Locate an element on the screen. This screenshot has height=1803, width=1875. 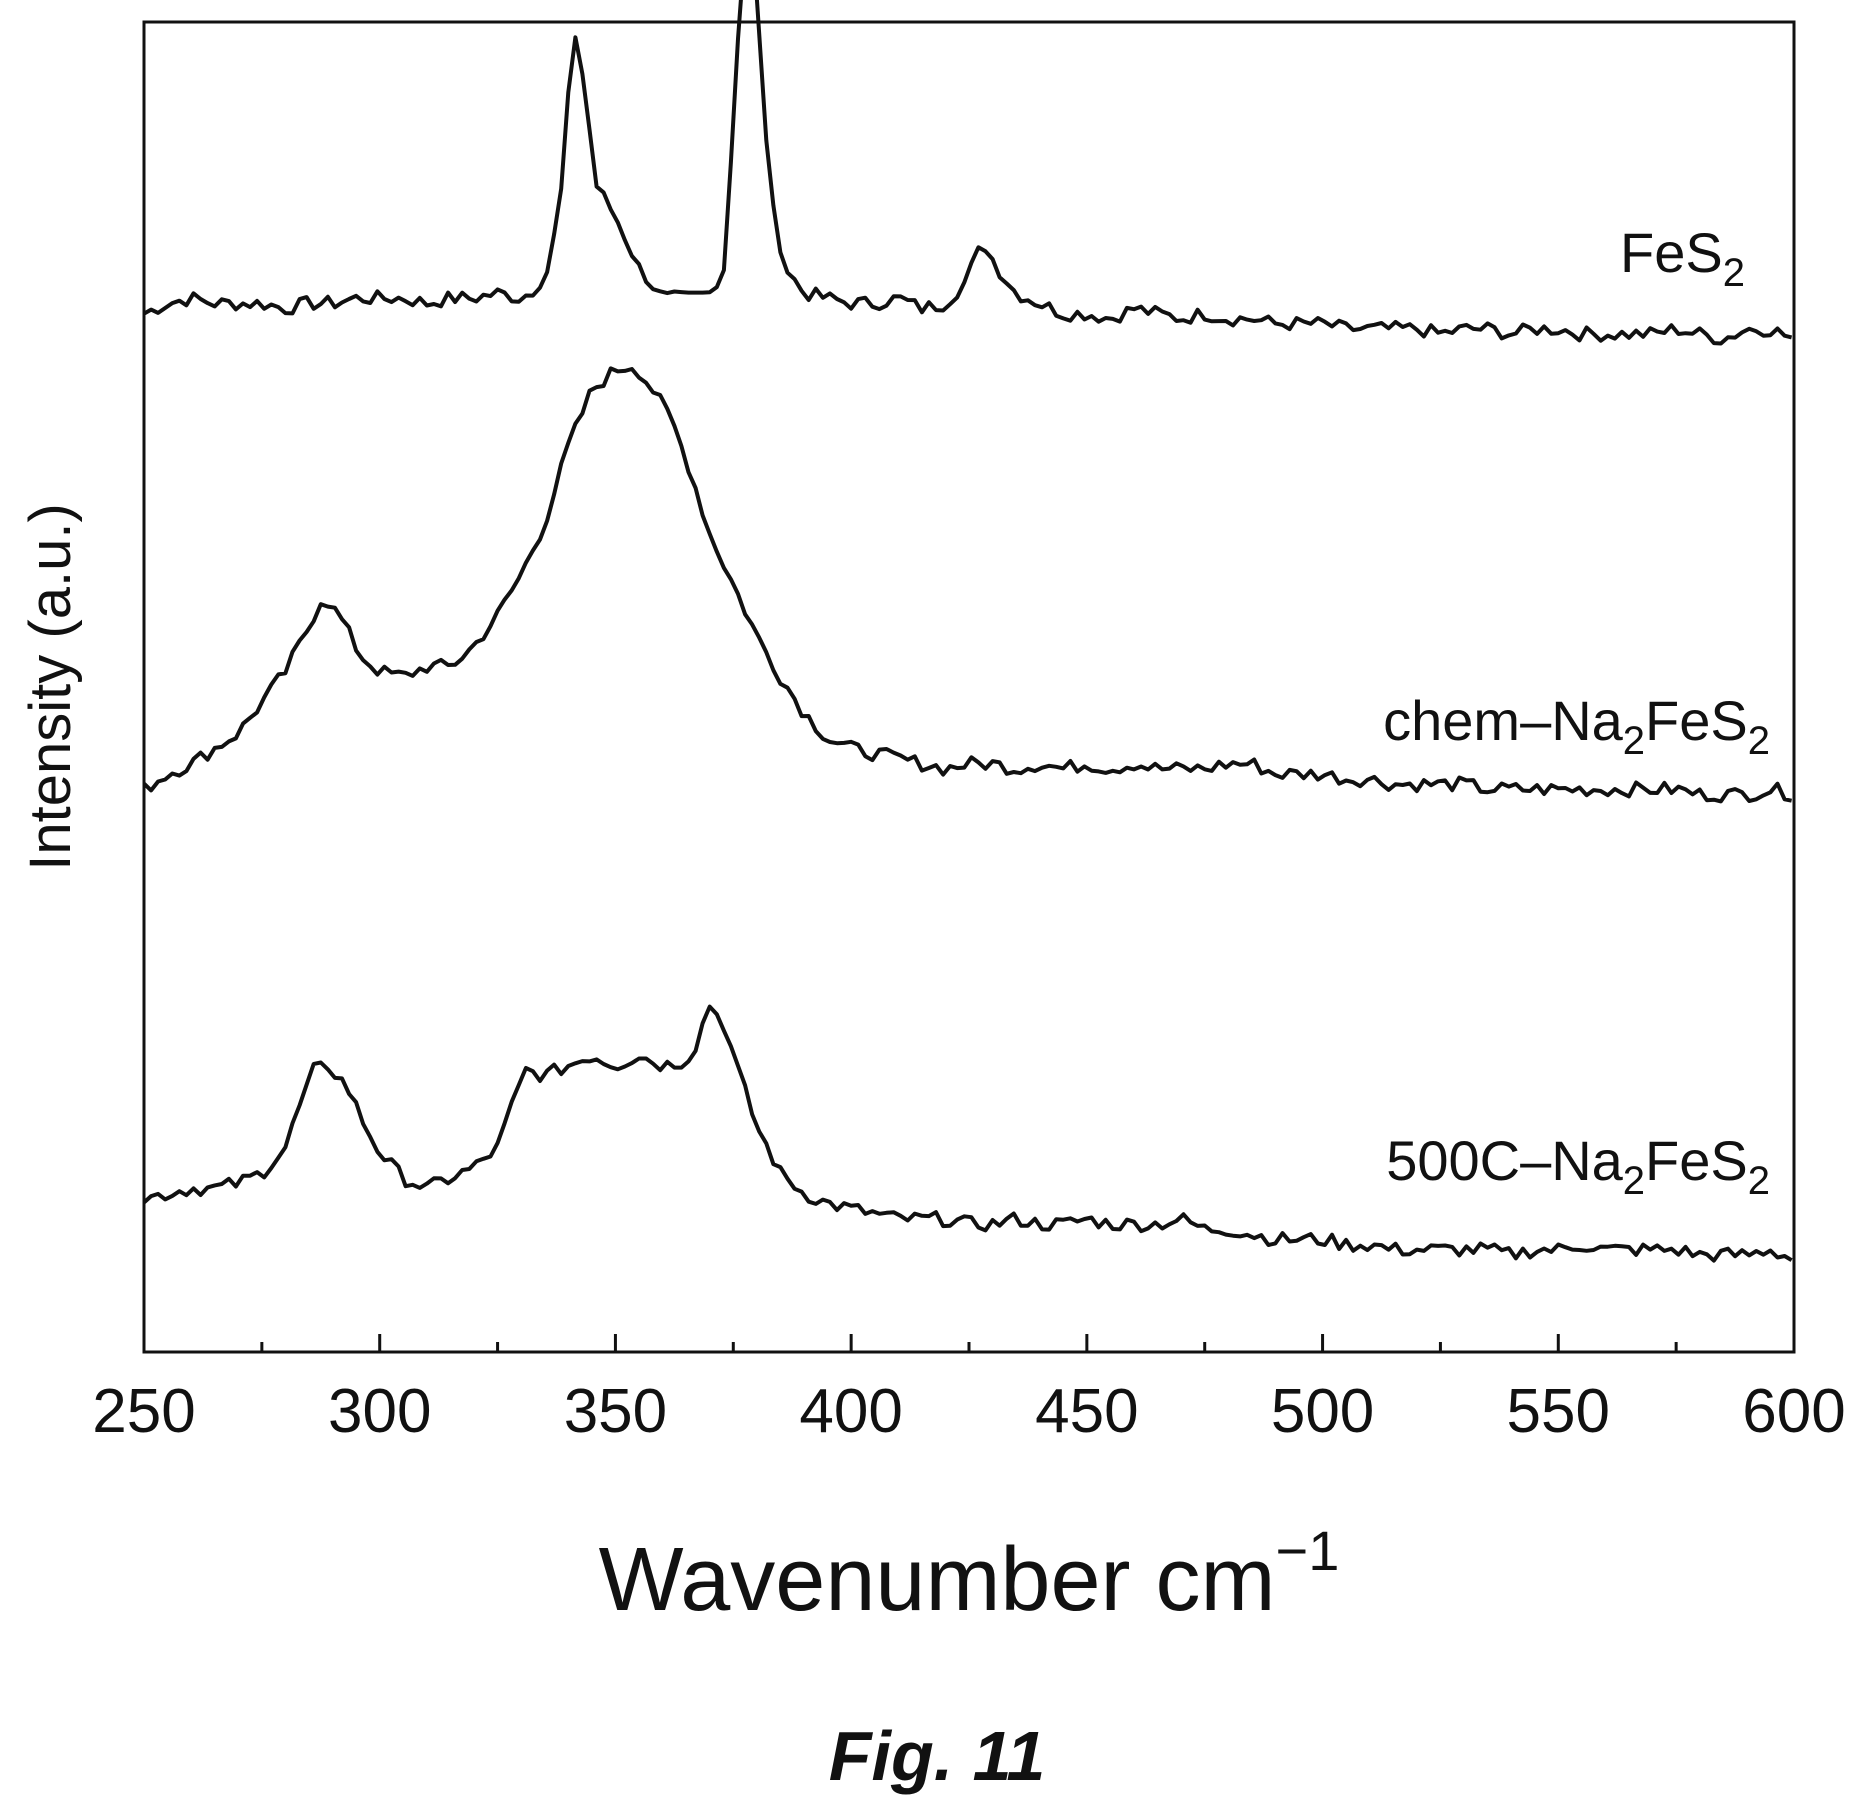
x-tick-label: 300 is located at coordinates (379, 1411).